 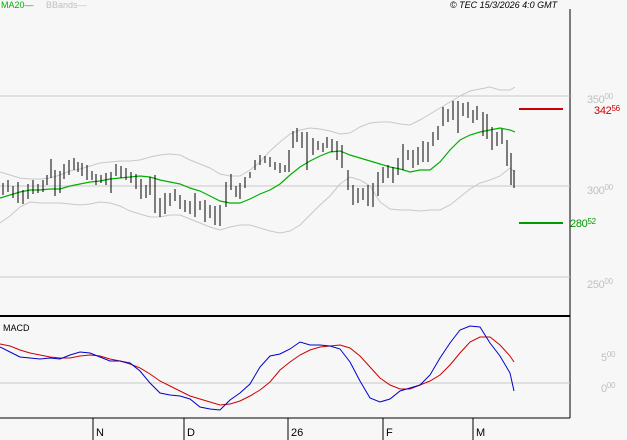 What do you see at coordinates (283, 429) in the screenshot?
I see `x-axis-ticks` at bounding box center [283, 429].